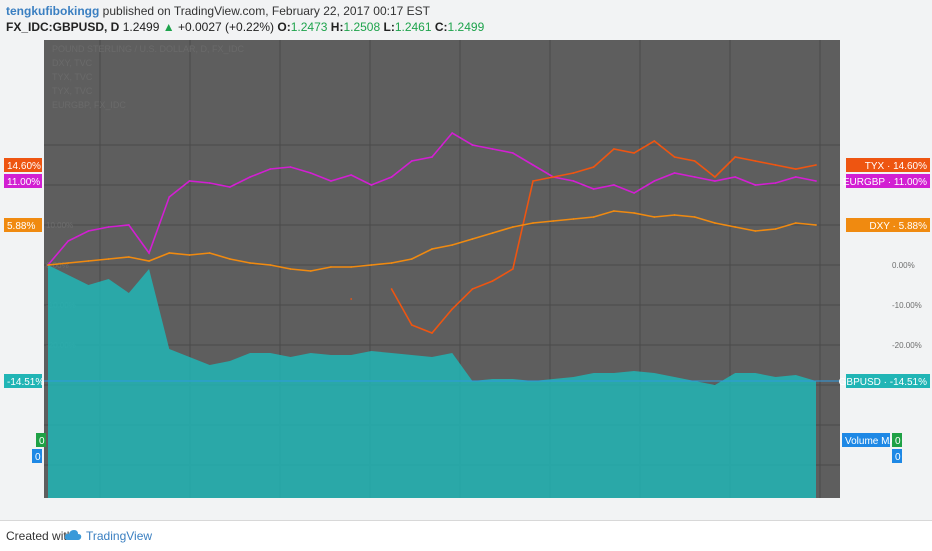 The image size is (932, 551). I want to click on badge-left-tyx: 14.60%, so click(24, 166).